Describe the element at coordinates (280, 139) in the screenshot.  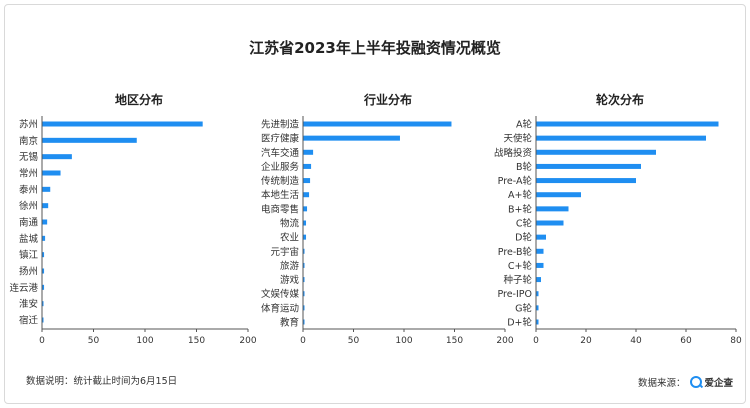
I see `category-label: 医疗健康` at that location.